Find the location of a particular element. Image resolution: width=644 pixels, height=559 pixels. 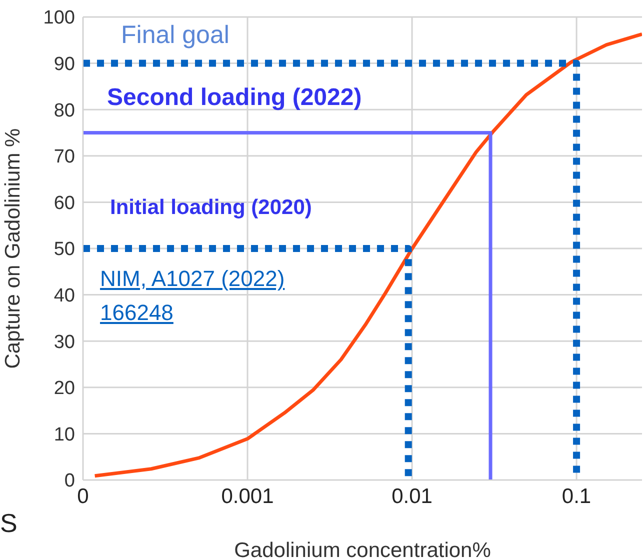

annotation: Initial loading (2020) is located at coordinates (211, 208).